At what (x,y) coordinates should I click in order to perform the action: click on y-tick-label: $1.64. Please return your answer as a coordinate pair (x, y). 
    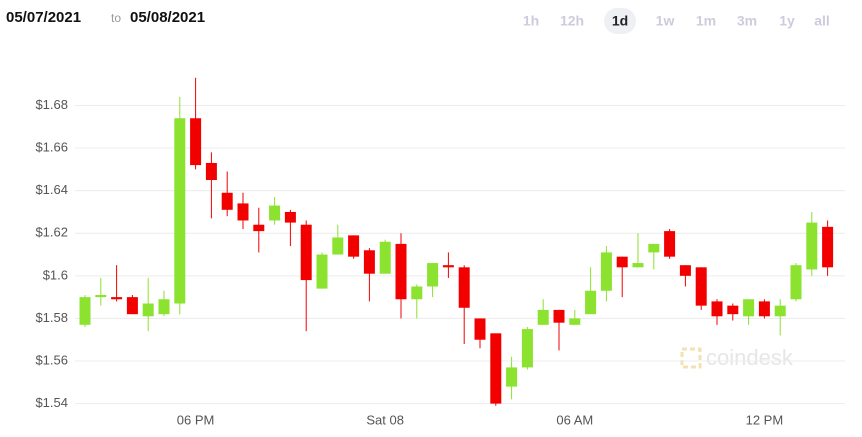
    Looking at the image, I should click on (51, 189).